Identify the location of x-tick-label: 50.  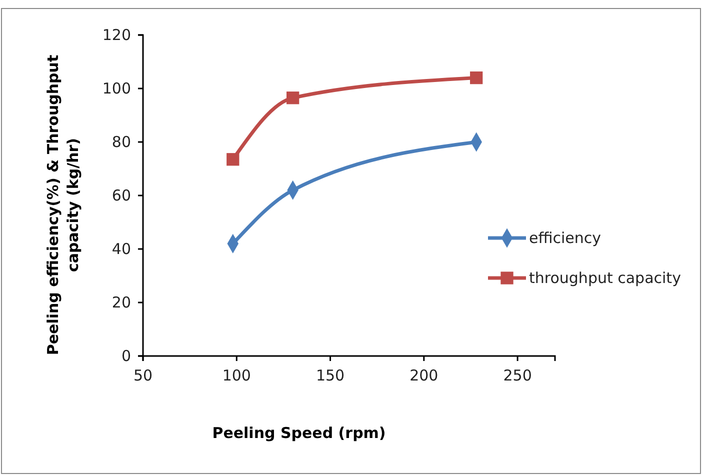
(143, 375).